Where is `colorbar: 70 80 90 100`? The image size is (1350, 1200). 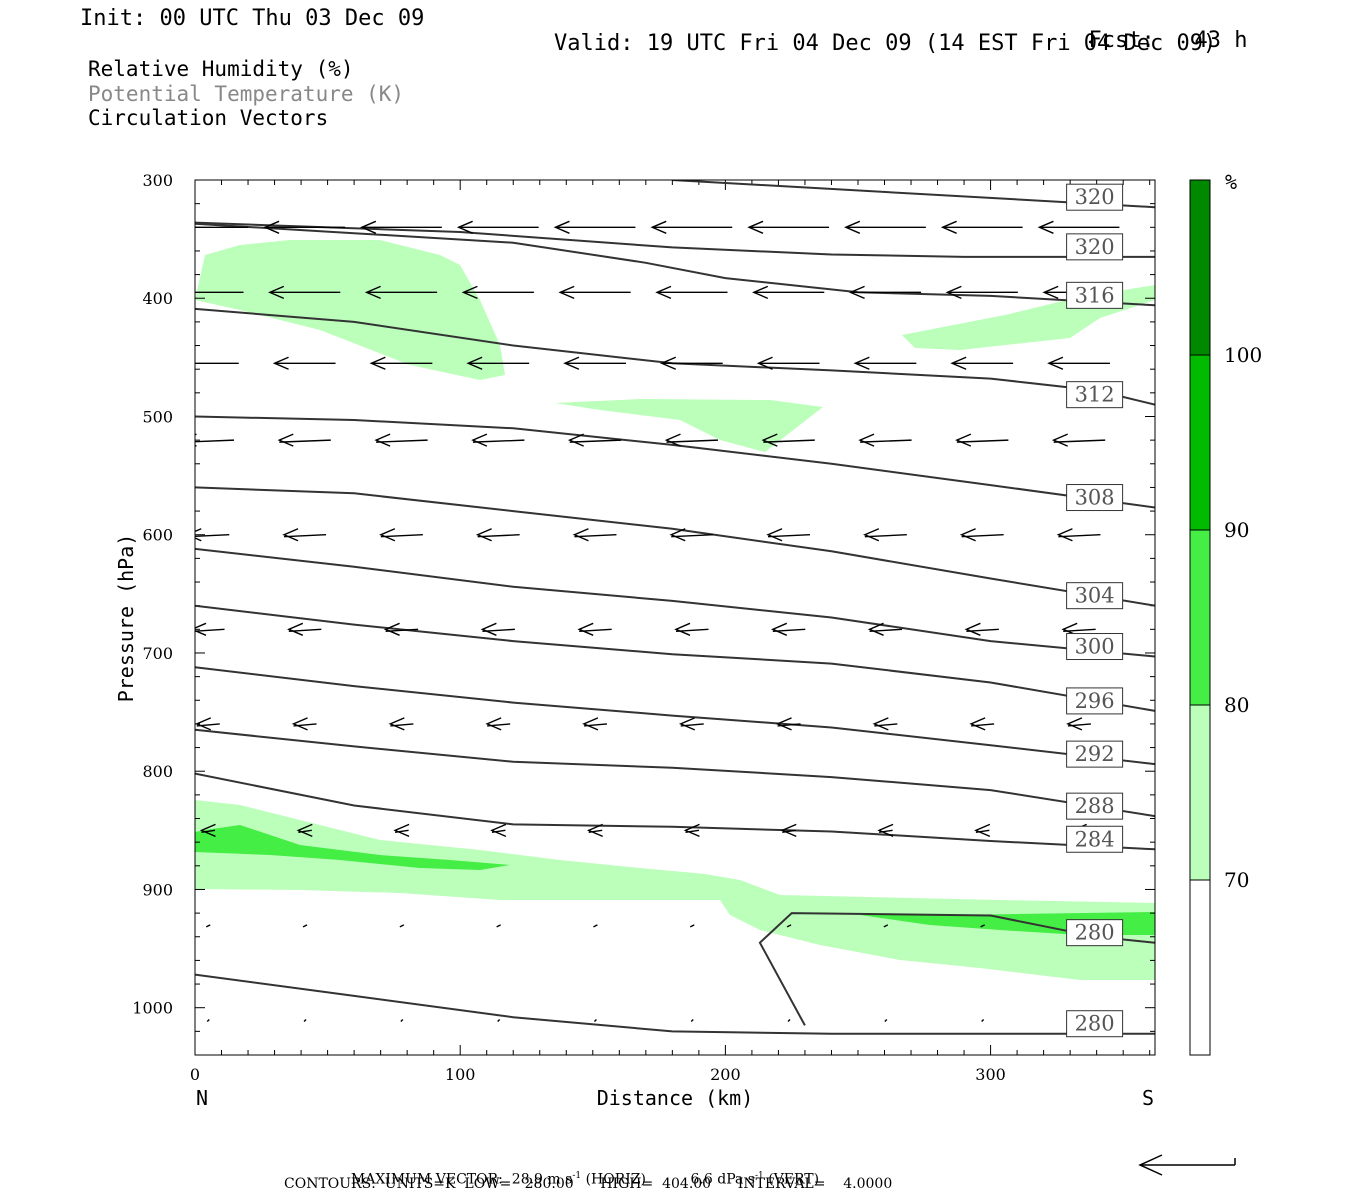 colorbar: 70 80 90 100 is located at coordinates (1225, 617).